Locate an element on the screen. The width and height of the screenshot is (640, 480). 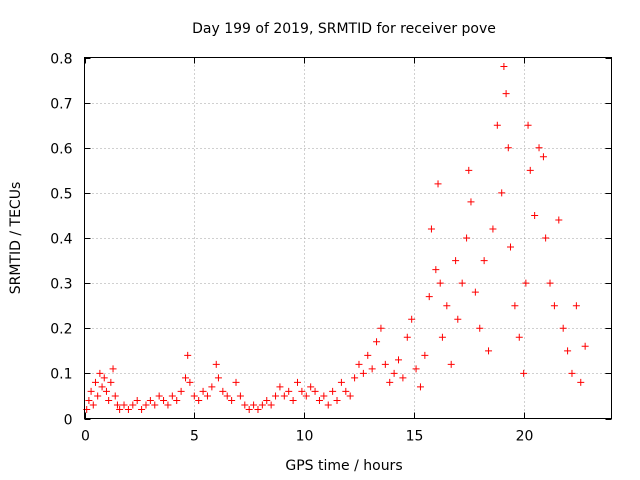
y-tick-label: 0.4 is located at coordinates (61, 240).